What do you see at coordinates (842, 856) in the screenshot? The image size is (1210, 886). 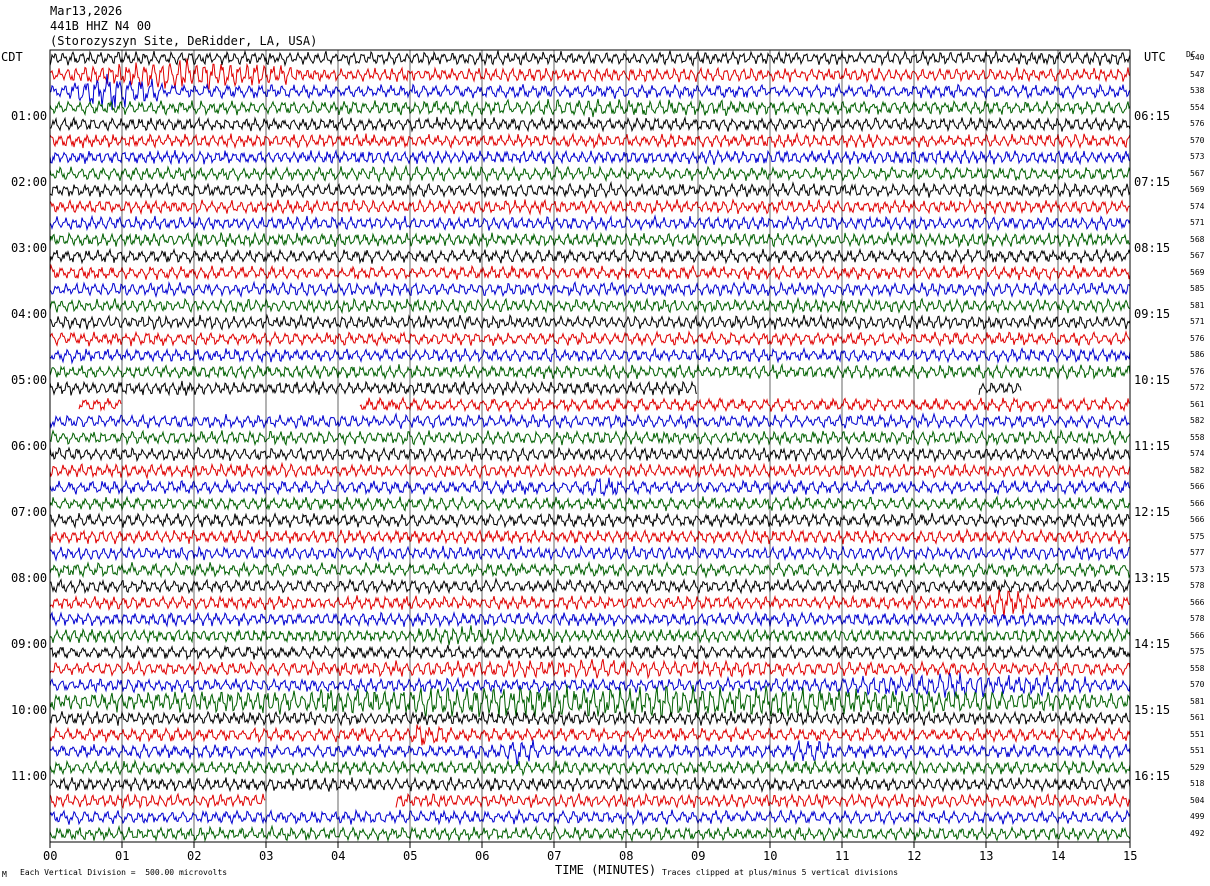 I see `x-tick-label: 11` at bounding box center [842, 856].